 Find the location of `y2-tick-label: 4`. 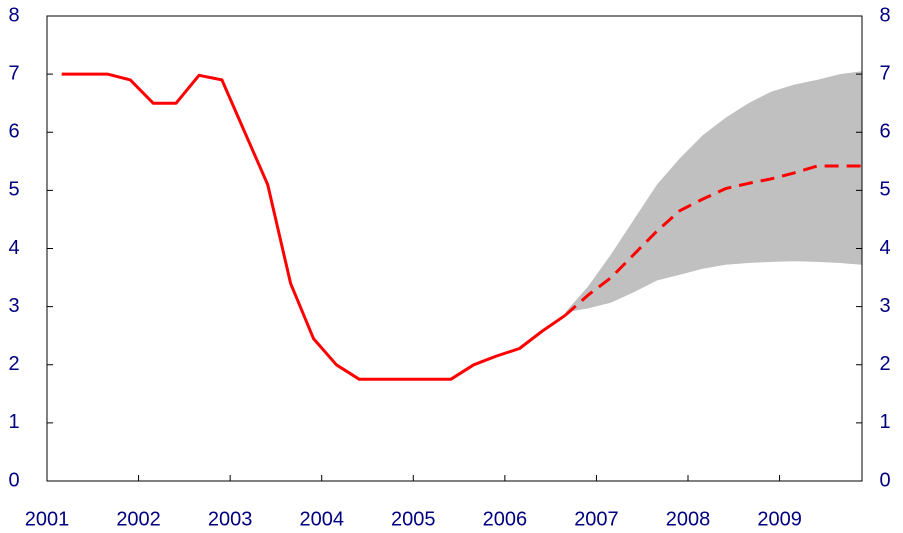

y2-tick-label: 4 is located at coordinates (884, 248).